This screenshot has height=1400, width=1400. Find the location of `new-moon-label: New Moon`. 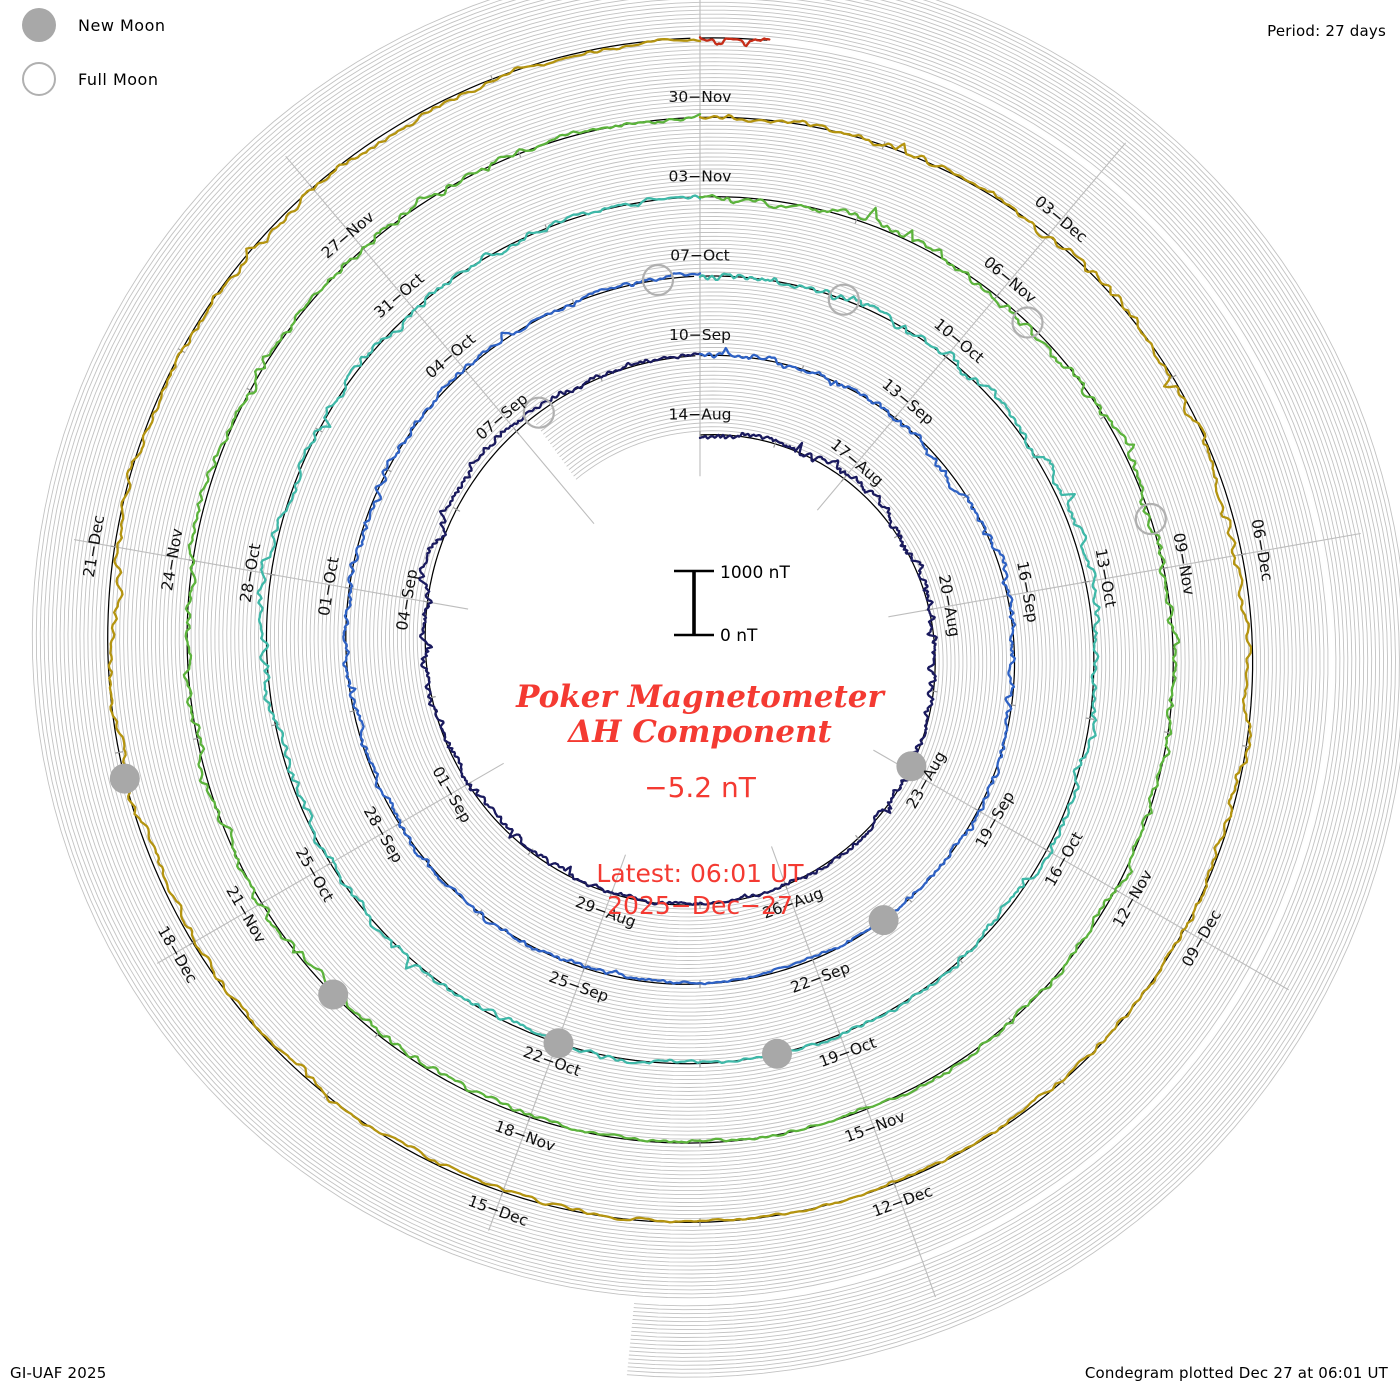

new-moon-label: New Moon is located at coordinates (122, 25).